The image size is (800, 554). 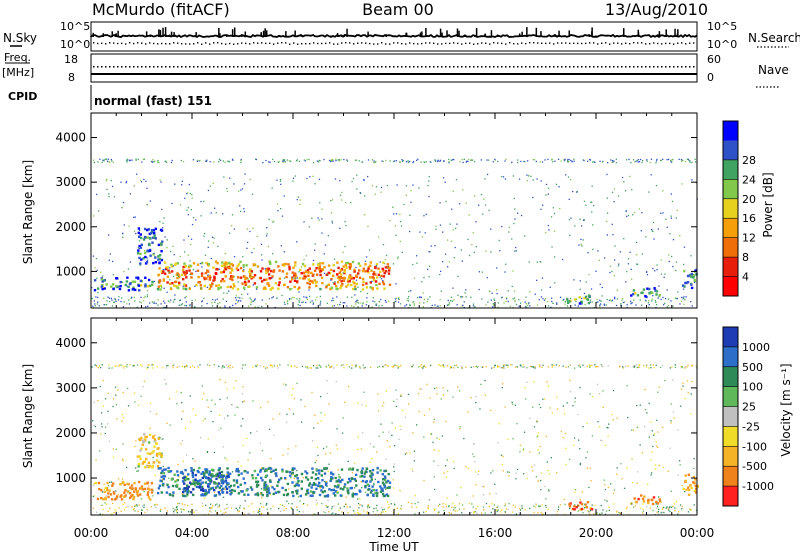 I want to click on y-tick-label: 4000, so click(x=70, y=138).